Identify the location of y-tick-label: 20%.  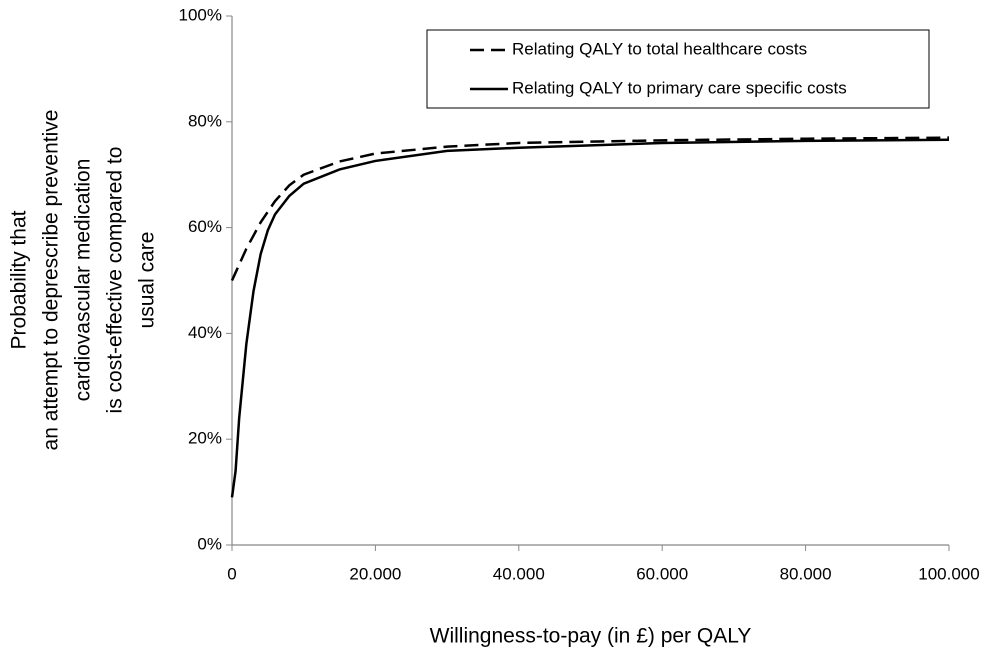
(205, 438).